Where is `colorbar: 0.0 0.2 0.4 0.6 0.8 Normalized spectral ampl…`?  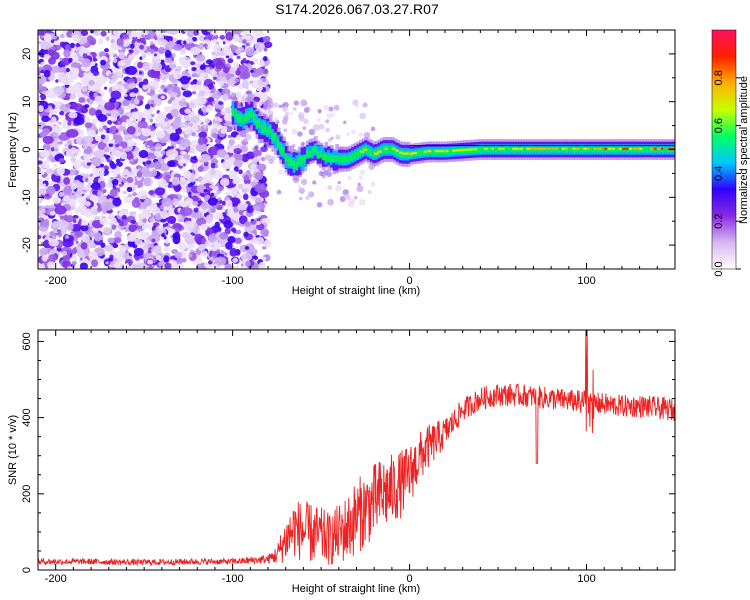
colorbar: 0.0 0.2 0.4 0.6 0.8 Normalized spectral ampl… is located at coordinates (730, 153).